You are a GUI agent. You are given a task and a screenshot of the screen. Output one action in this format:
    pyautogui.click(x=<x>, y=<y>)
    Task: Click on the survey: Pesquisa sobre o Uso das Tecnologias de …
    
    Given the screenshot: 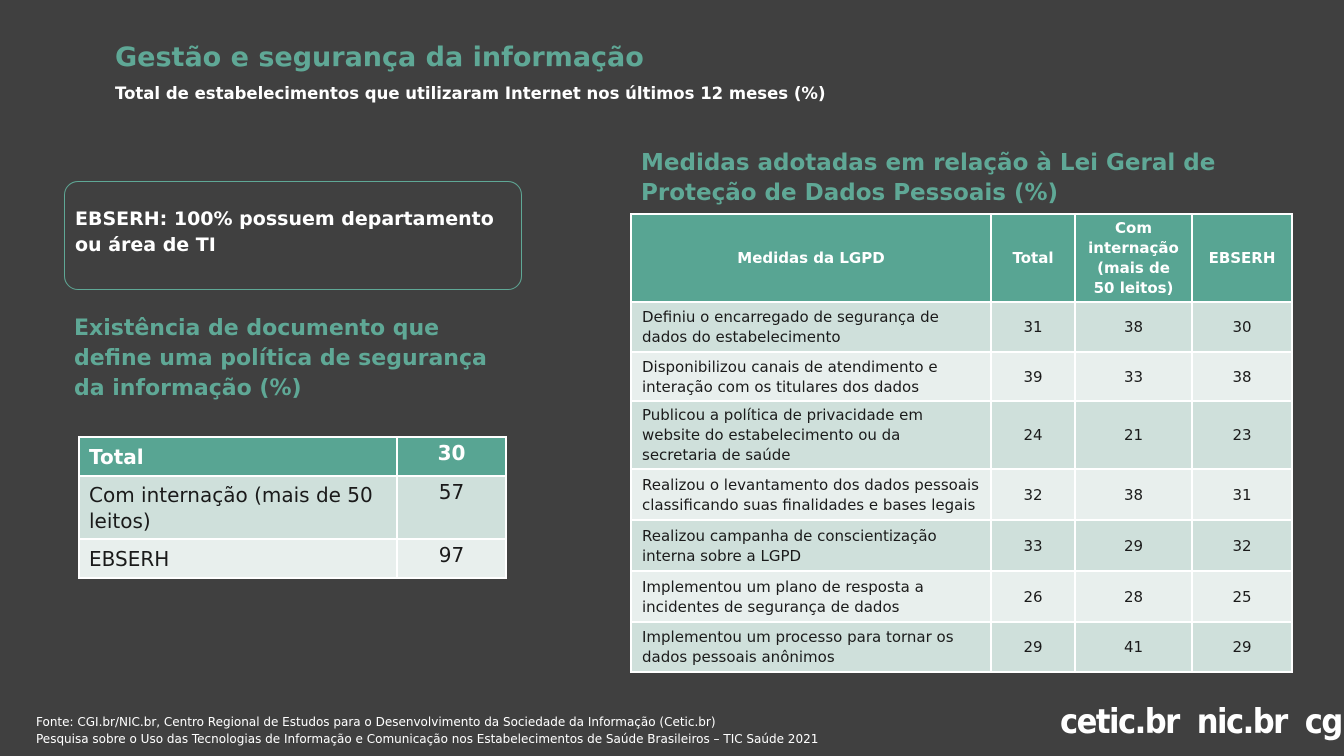 What is the action you would take?
    pyautogui.click(x=427, y=739)
    